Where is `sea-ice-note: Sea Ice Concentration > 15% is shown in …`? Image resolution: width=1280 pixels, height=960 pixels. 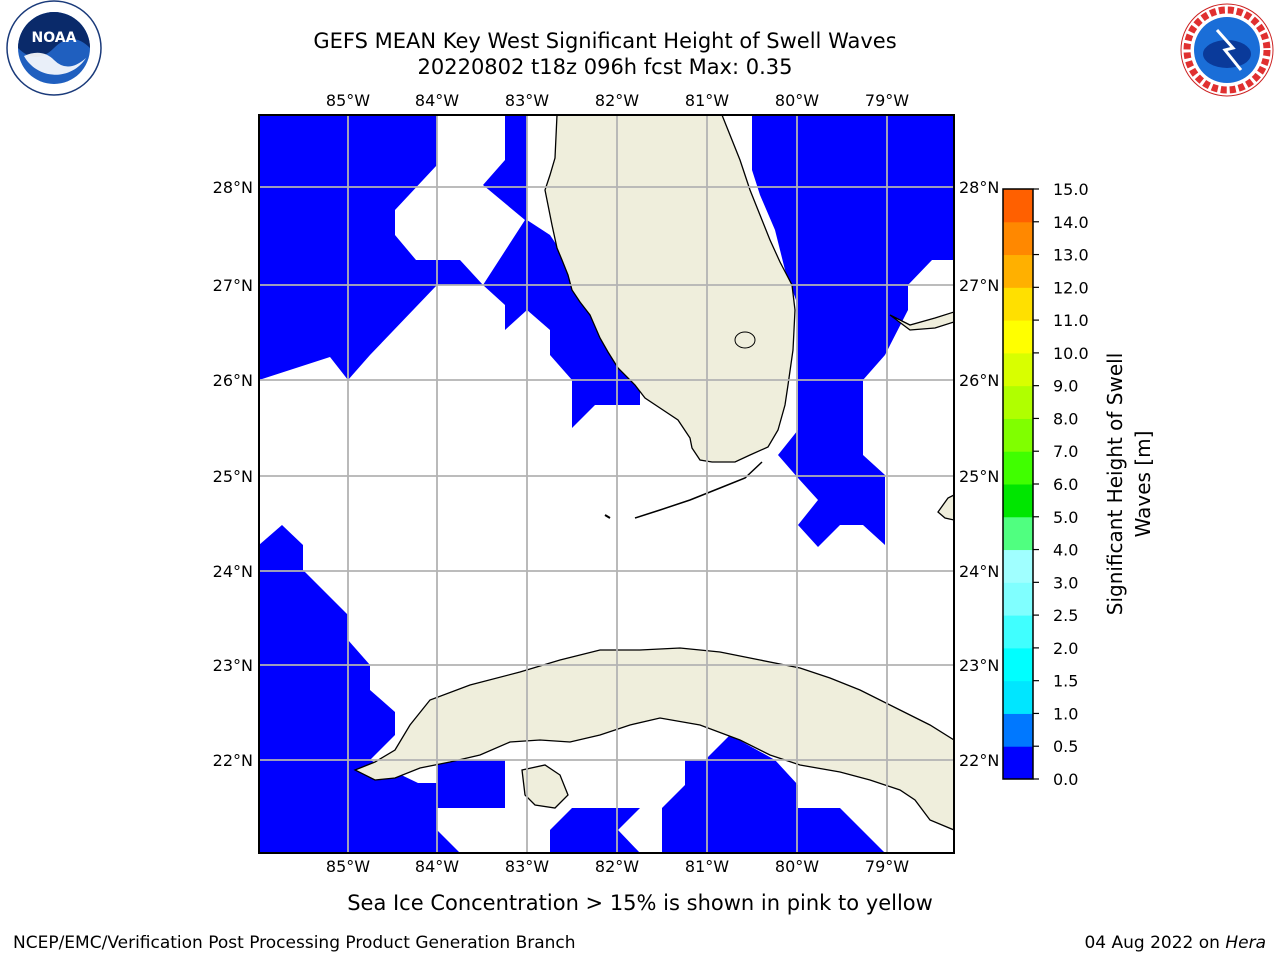 sea-ice-note: Sea Ice Concentration > 15% is shown in … is located at coordinates (640, 903).